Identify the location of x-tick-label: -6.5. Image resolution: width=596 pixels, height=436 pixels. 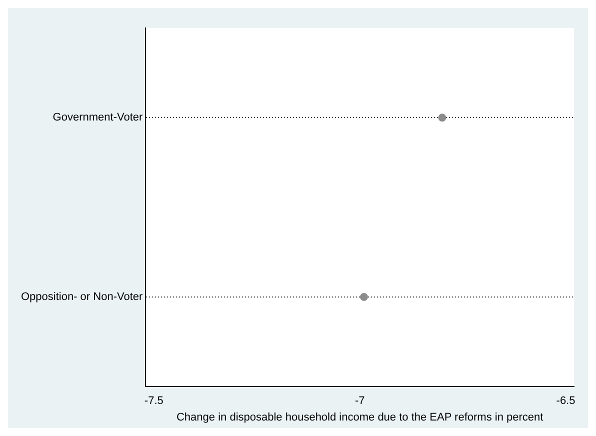
(566, 401).